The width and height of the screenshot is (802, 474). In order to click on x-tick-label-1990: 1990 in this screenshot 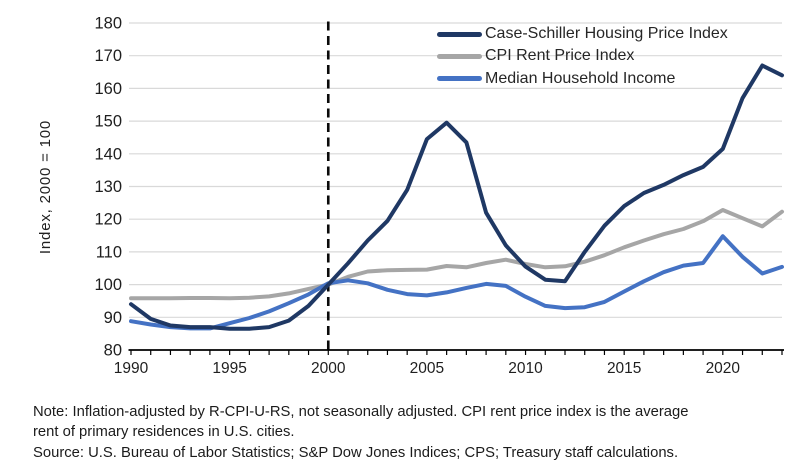, I will do `click(131, 368)`.